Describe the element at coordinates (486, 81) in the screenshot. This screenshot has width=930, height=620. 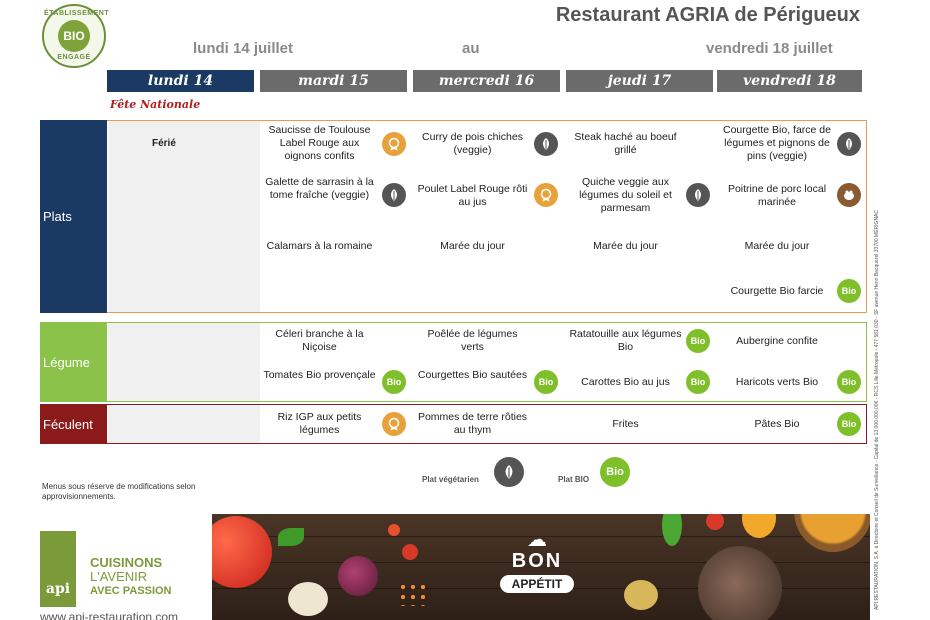
I see `day-header-mercredi: mercredi 16` at that location.